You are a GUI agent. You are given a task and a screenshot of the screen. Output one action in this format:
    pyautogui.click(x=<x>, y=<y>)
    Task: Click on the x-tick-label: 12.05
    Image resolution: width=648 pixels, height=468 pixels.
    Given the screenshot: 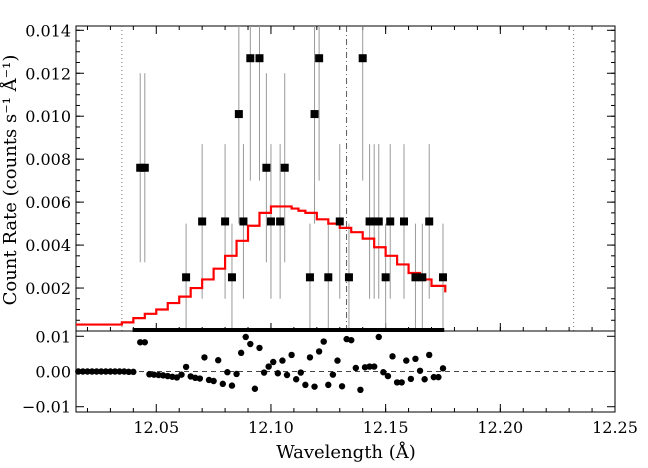 What is the action you would take?
    pyautogui.click(x=156, y=427)
    